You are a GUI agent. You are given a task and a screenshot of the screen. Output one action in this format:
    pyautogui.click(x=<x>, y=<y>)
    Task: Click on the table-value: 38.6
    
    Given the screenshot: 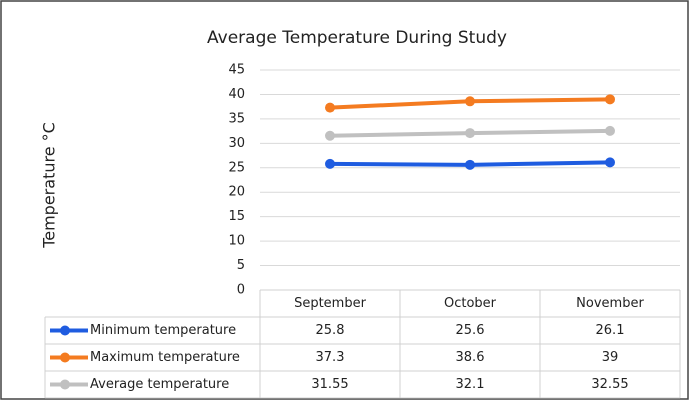 What is the action you would take?
    pyautogui.click(x=470, y=357)
    